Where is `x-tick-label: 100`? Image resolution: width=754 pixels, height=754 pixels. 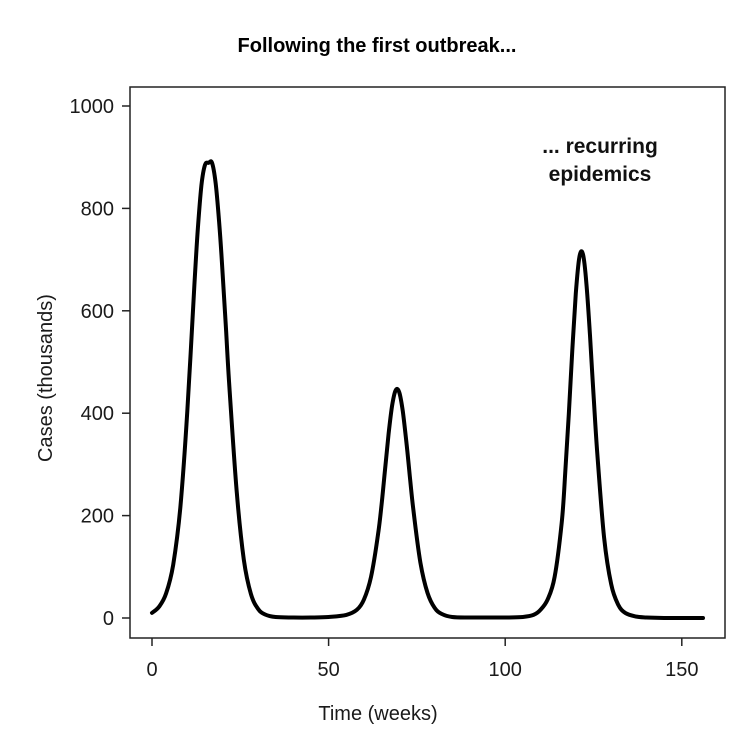 x-tick-label: 100 is located at coordinates (505, 670).